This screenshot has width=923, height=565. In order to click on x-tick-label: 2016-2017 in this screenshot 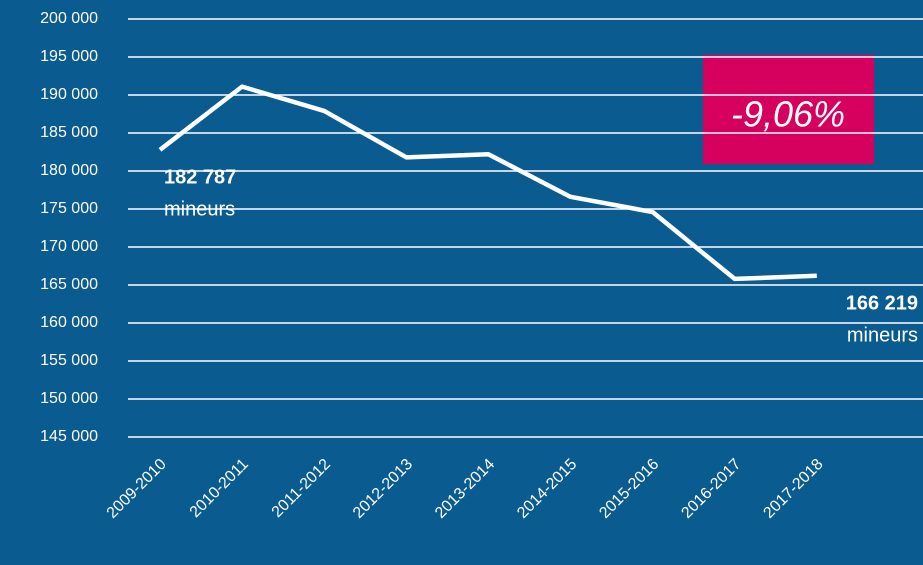, I will do `click(711, 489)`.